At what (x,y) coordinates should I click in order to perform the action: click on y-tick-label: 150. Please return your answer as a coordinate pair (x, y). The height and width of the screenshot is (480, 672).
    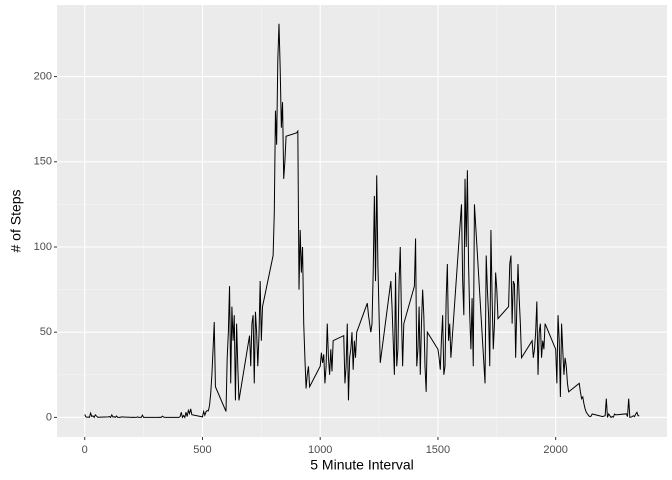
    Looking at the image, I should click on (43, 162).